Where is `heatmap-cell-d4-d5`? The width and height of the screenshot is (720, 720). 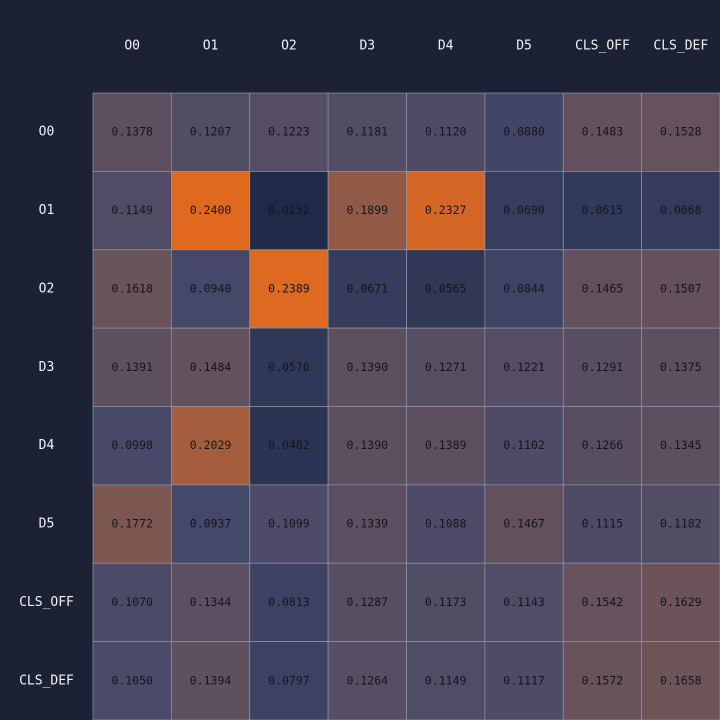 heatmap-cell-d4-d5 is located at coordinates (524, 446).